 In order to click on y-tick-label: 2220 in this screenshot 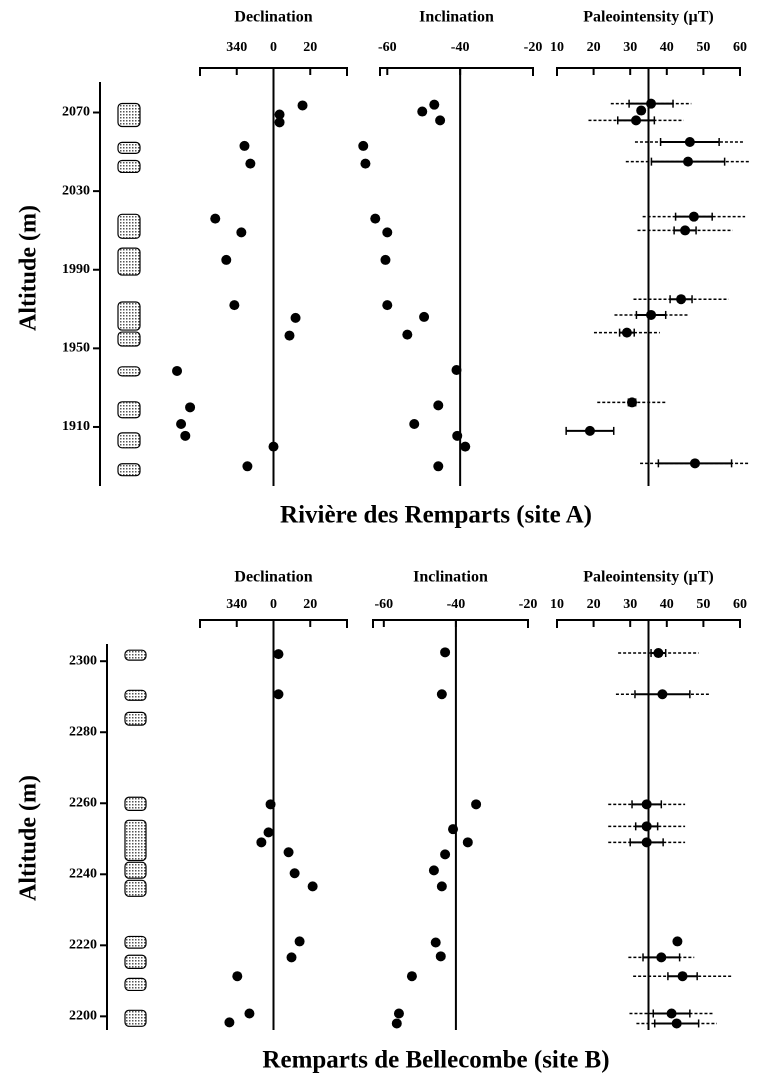, I will do `click(83, 945)`.